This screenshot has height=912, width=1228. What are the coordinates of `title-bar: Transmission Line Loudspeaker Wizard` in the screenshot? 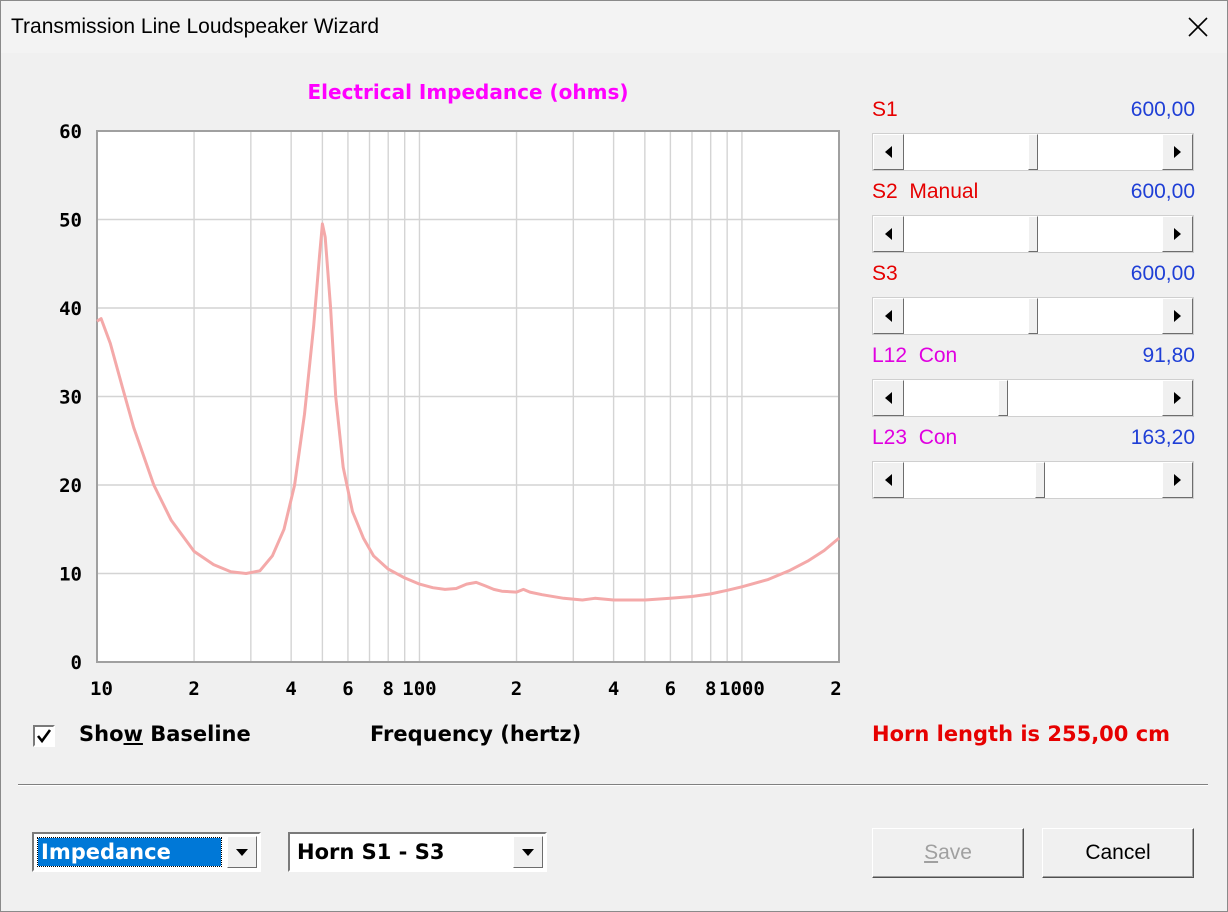 It's located at (614, 27).